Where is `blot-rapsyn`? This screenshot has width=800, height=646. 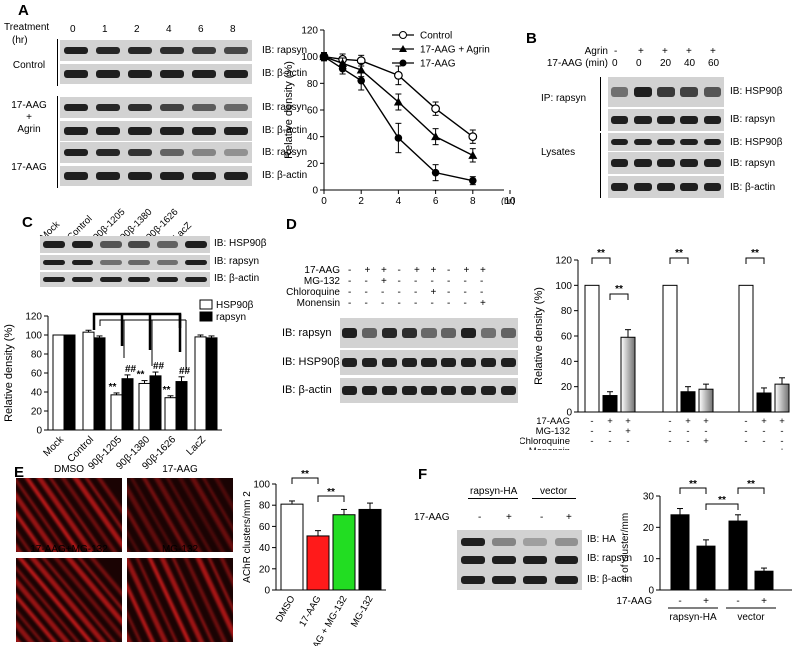 blot-rapsyn is located at coordinates (156, 107).